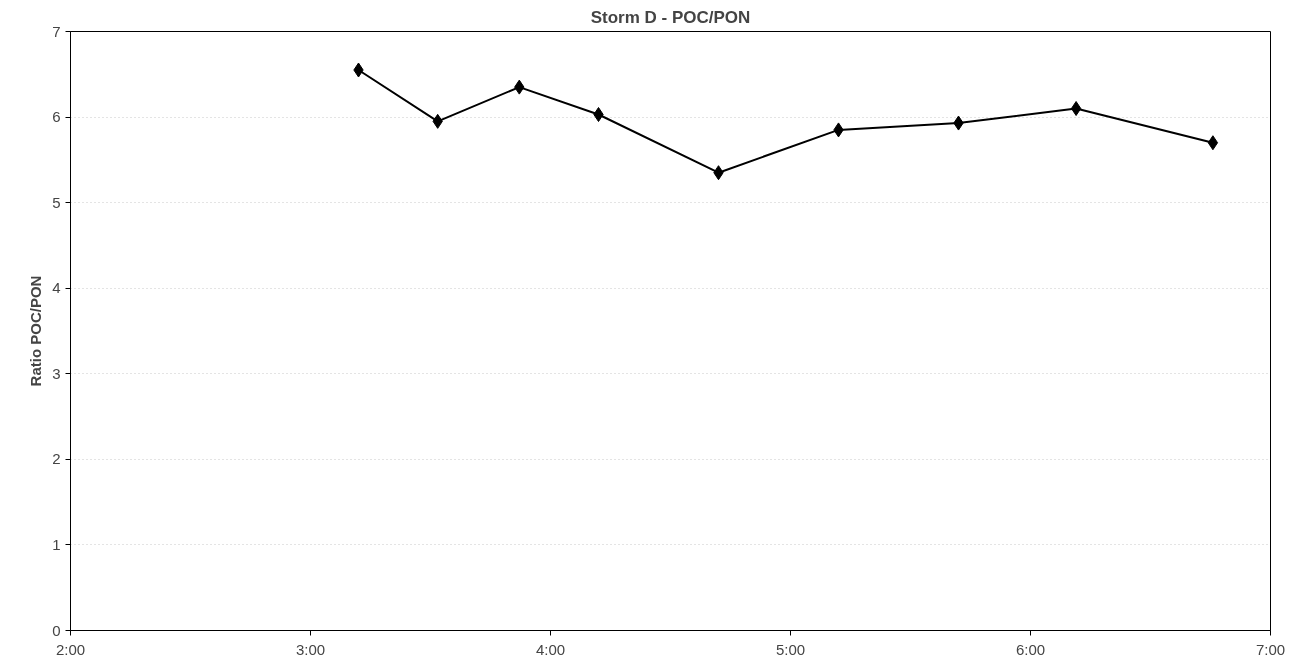  What do you see at coordinates (56, 459) in the screenshot?
I see `y-tick-label: 2` at bounding box center [56, 459].